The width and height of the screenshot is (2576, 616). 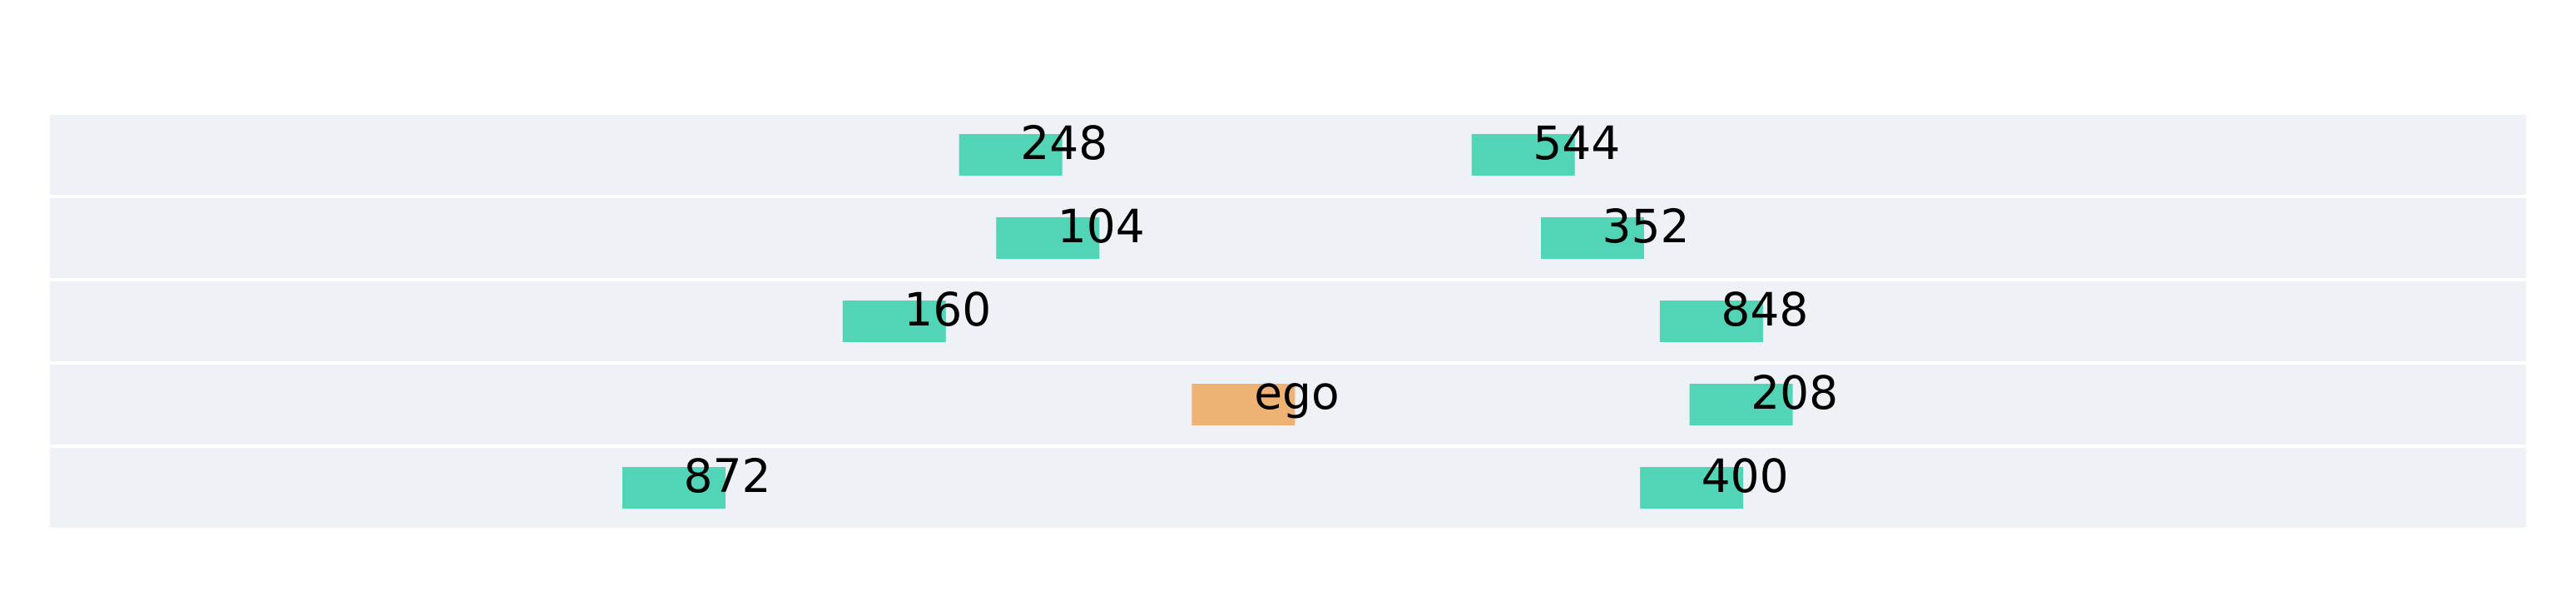 I want to click on vehicle-208: 208, so click(x=1764, y=396).